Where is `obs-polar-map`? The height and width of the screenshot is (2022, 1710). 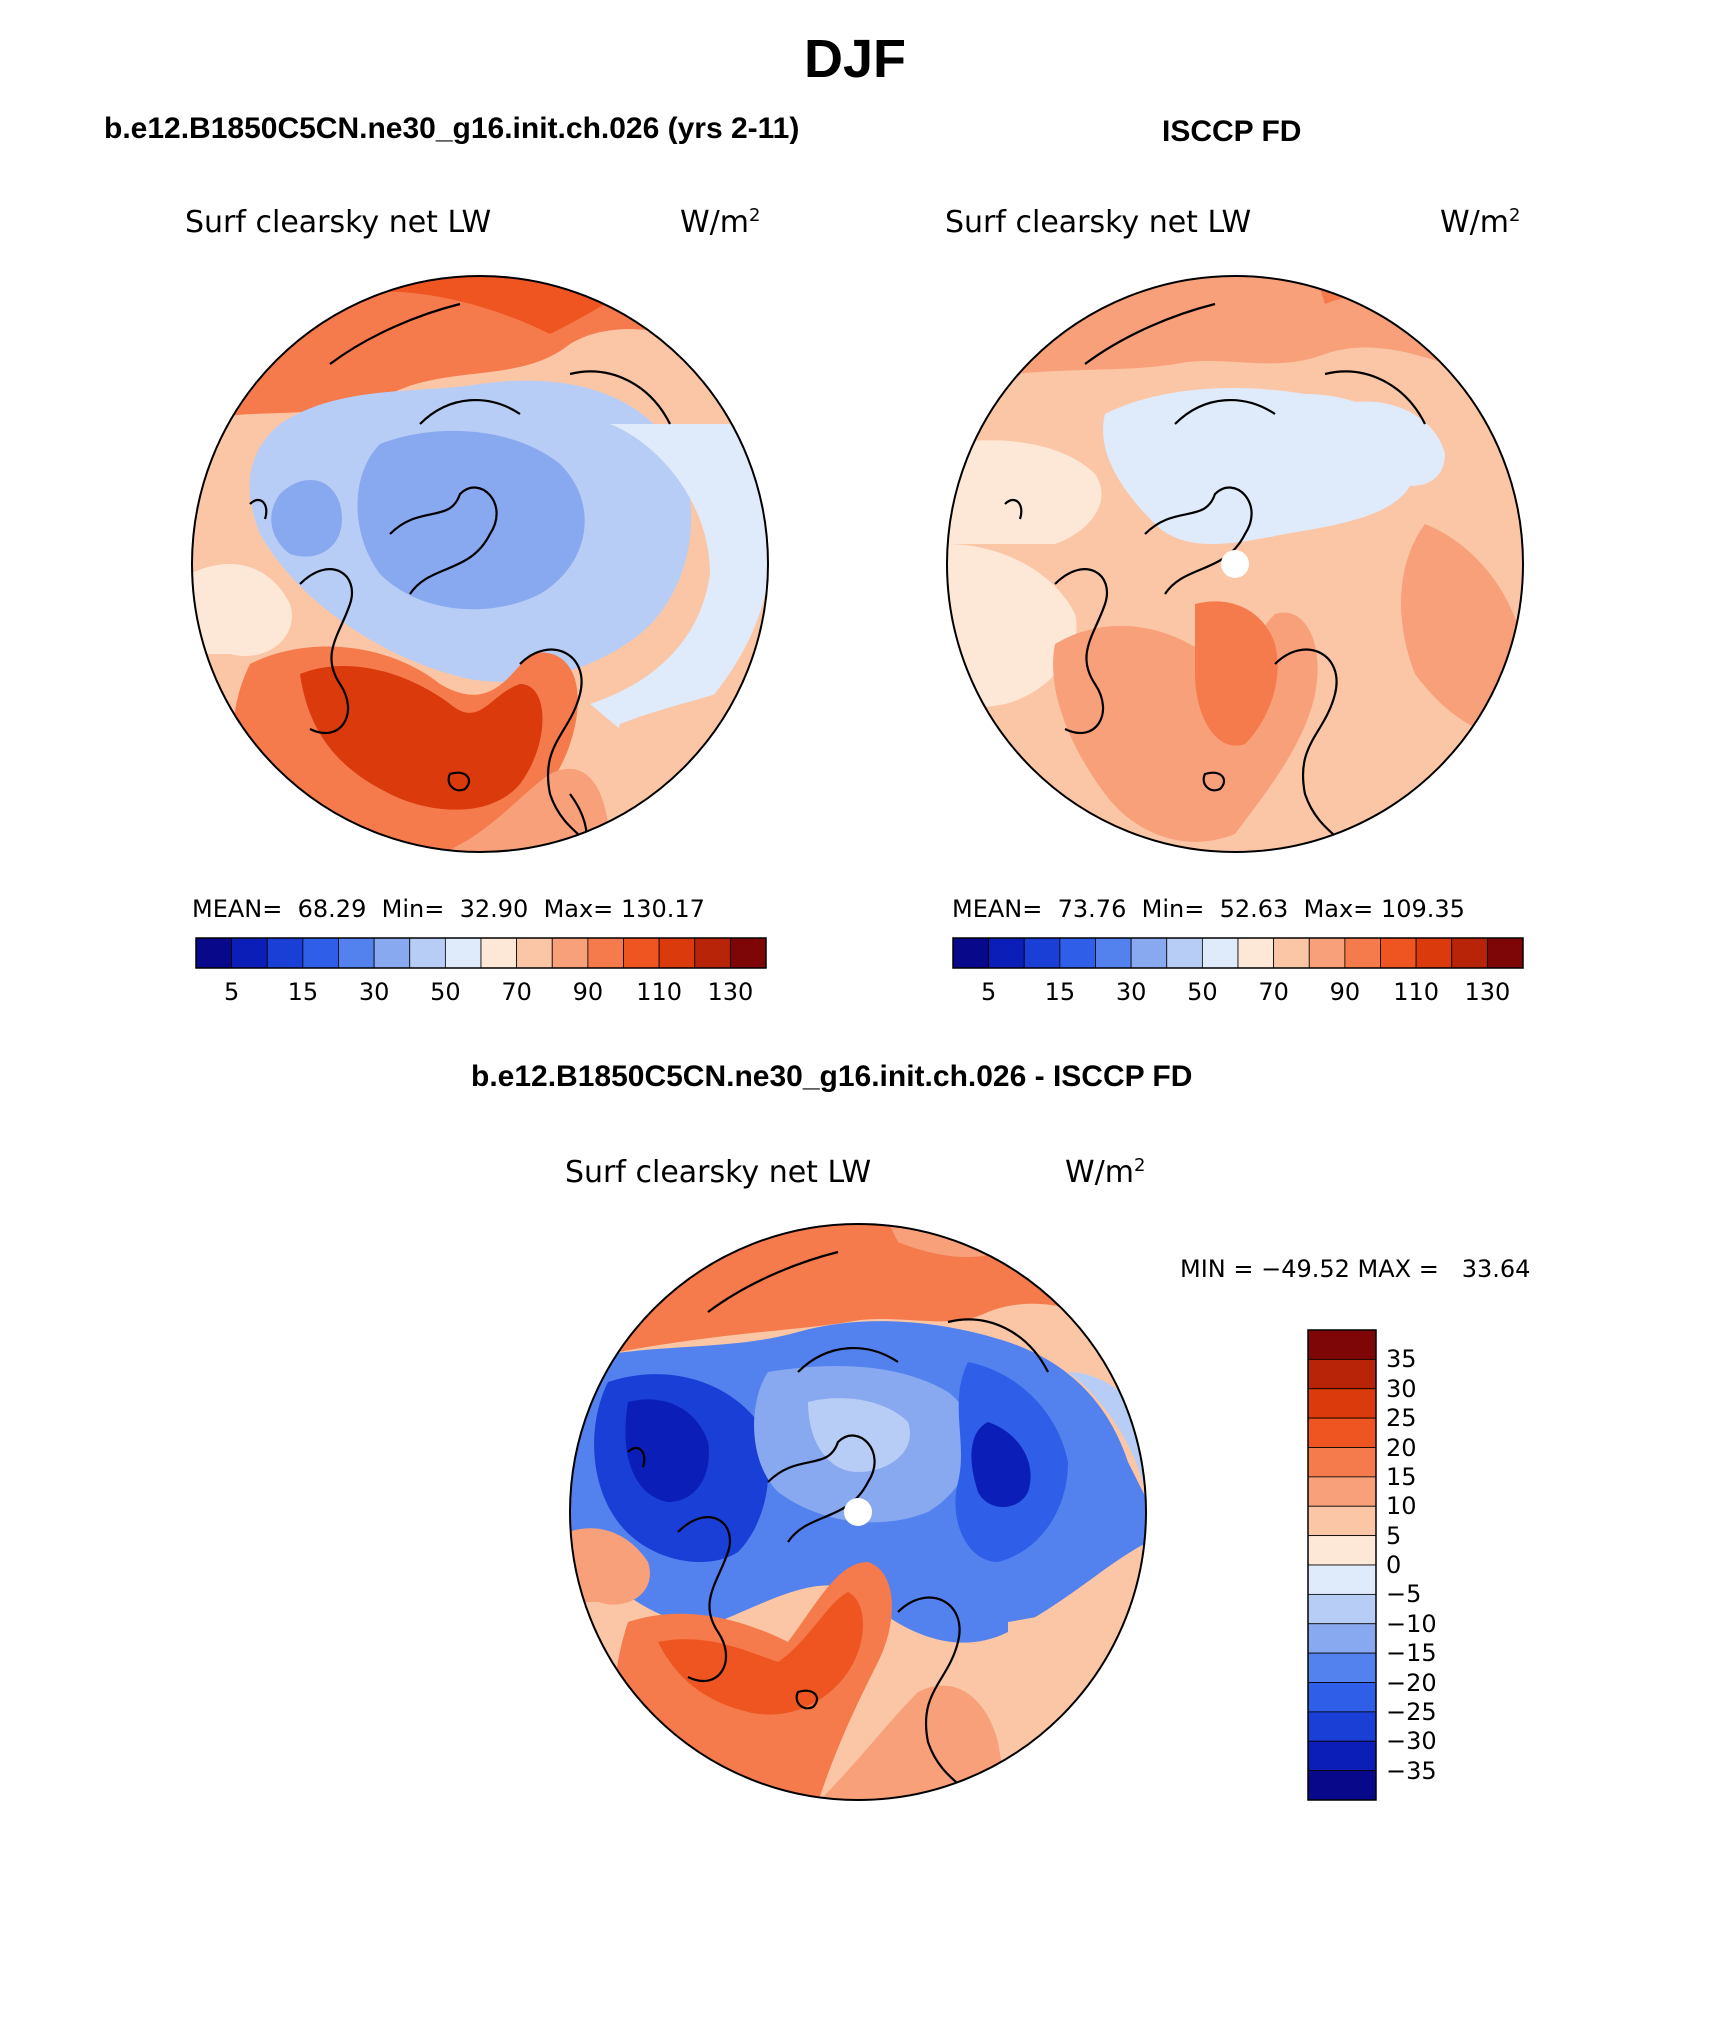
obs-polar-map is located at coordinates (1235, 564).